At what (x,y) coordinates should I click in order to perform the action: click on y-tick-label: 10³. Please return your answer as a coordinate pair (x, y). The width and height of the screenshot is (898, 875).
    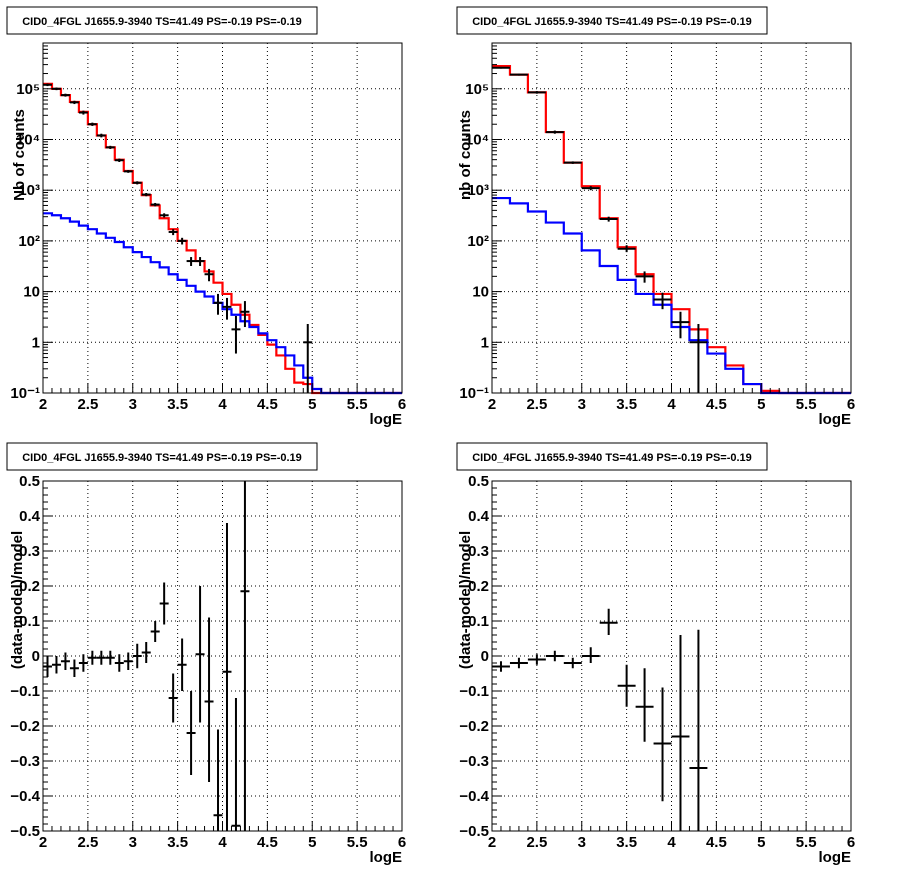
    Looking at the image, I should click on (478, 190).